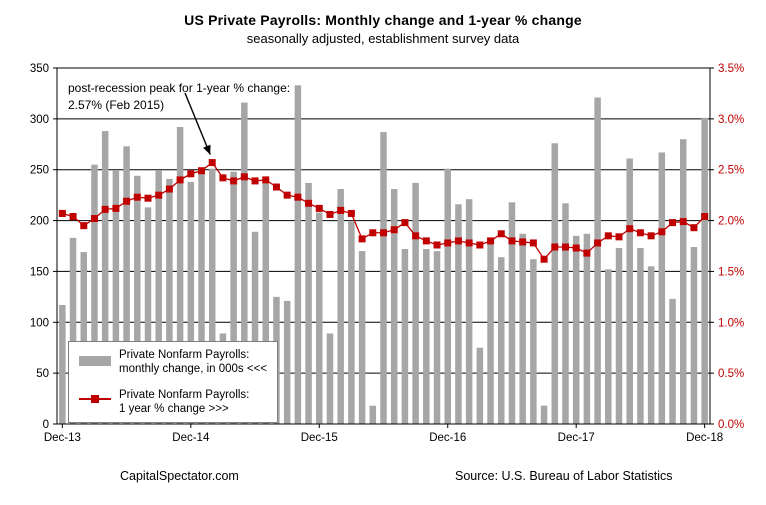 The width and height of the screenshot is (766, 505). What do you see at coordinates (704, 438) in the screenshot?
I see `x-axis-label: Dec-18` at bounding box center [704, 438].